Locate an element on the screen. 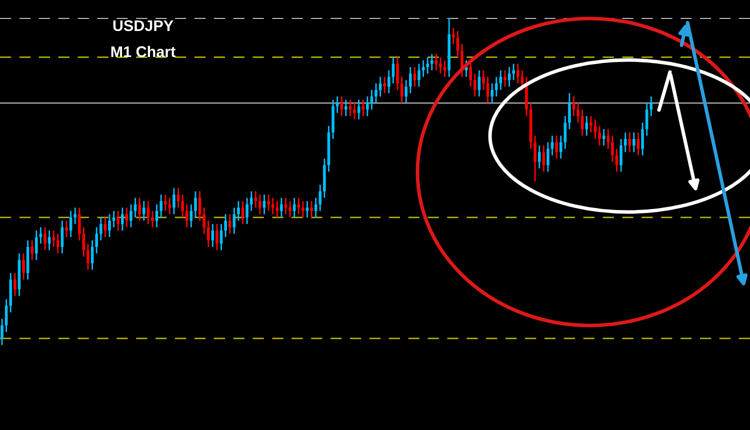 The image size is (750, 430). chart-title: USDJPY is located at coordinates (143, 26).